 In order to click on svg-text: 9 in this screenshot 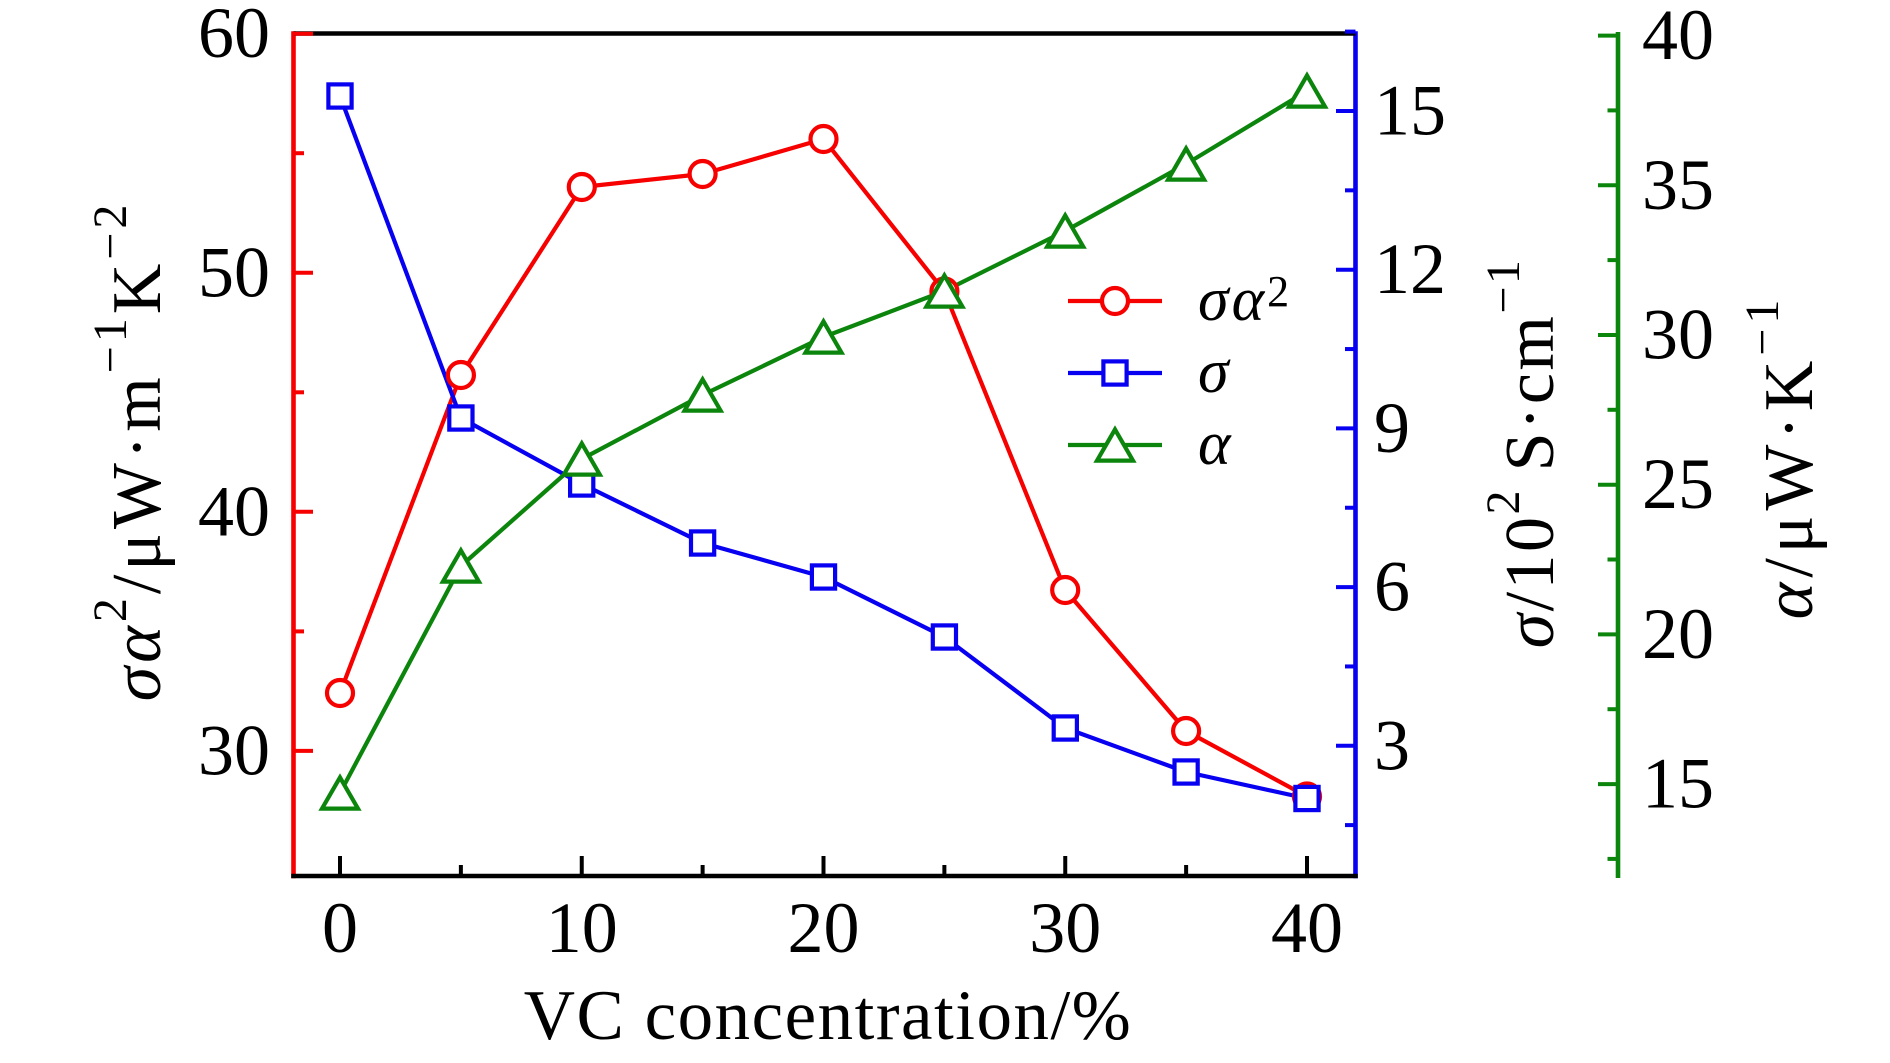, I will do `click(1392, 428)`.